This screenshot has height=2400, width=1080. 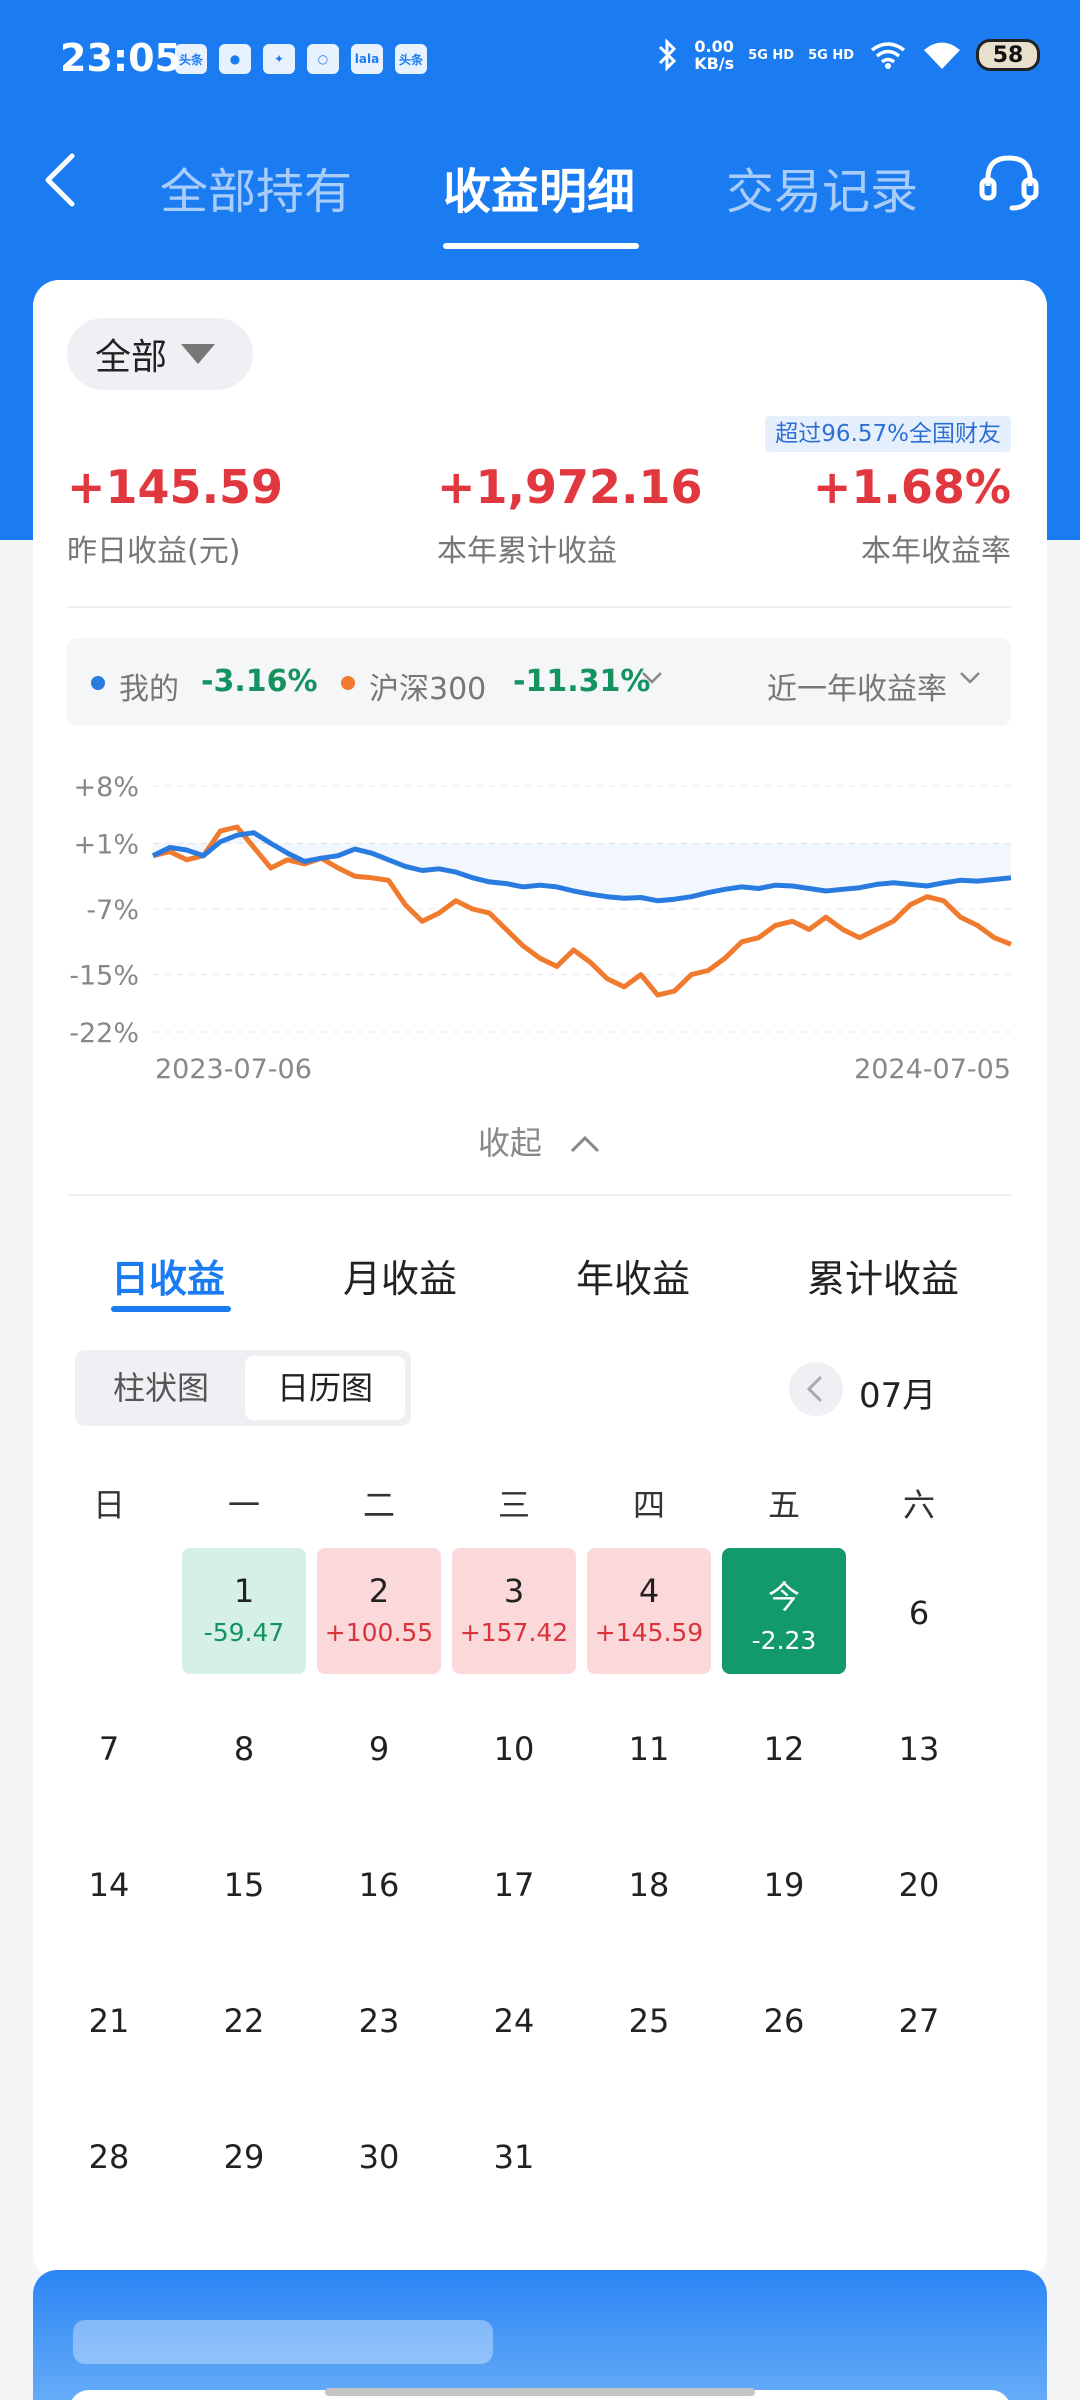 I want to click on calendar-day: 2 +100.55, so click(x=379, y=1611).